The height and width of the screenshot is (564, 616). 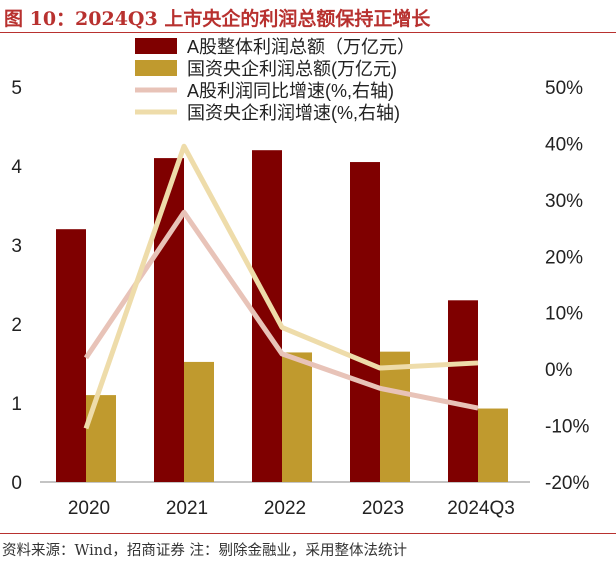 I want to click on right-tick-label: 50%, so click(x=564, y=88).